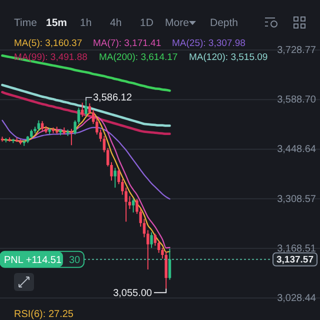 Image resolution: width=320 pixels, height=320 pixels. What do you see at coordinates (33, 260) in the screenshot?
I see `annotation: PNL +114.51` at bounding box center [33, 260].